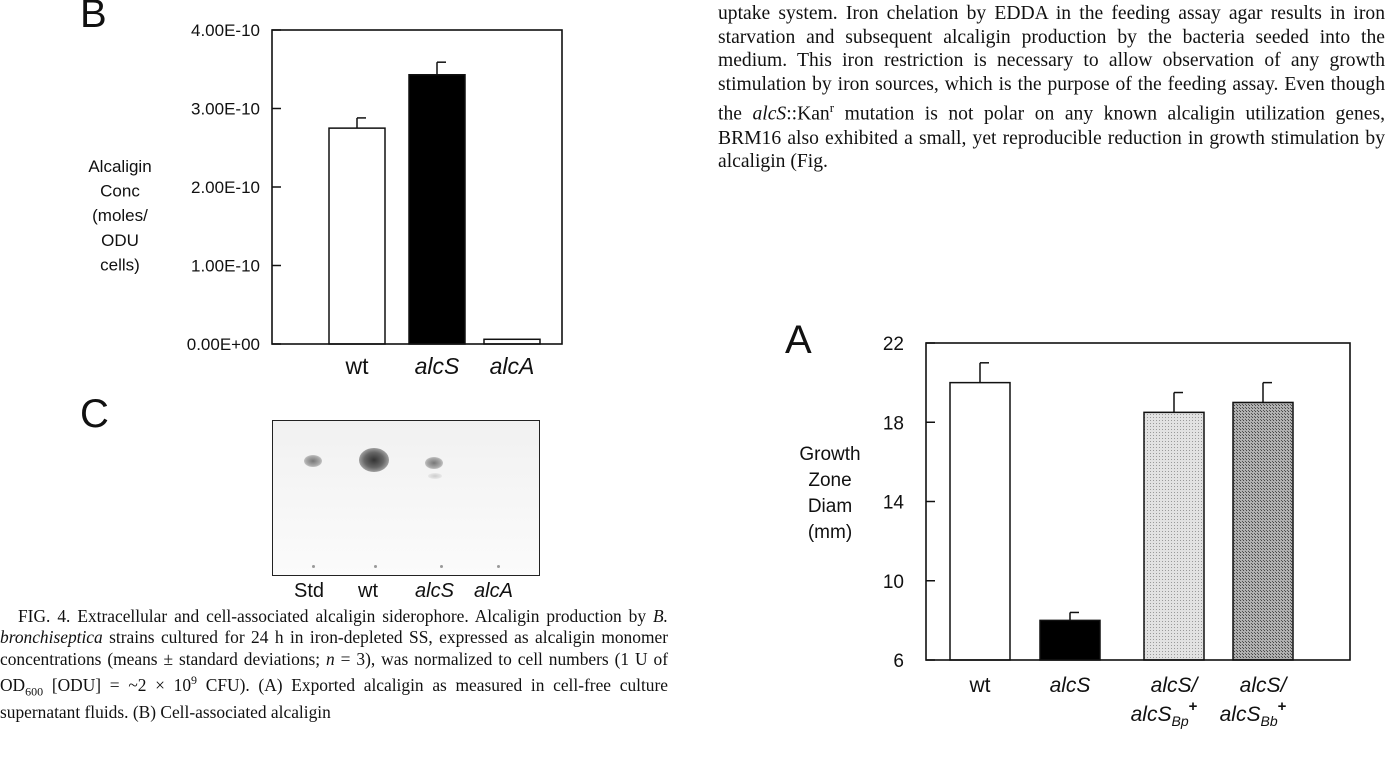 The width and height of the screenshot is (1385, 764). I want to click on y-axis-label-line: Diam, so click(830, 506).